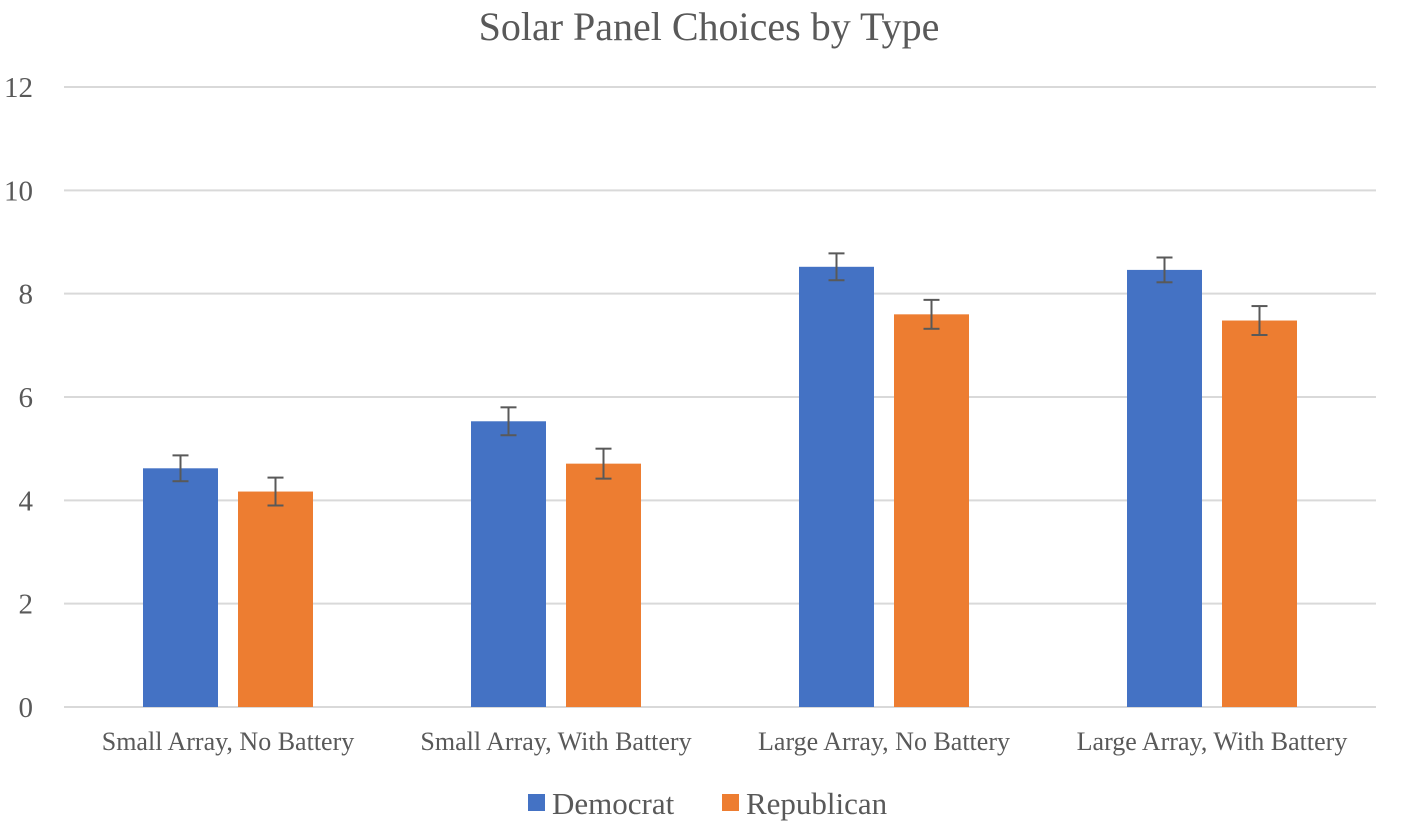 Image resolution: width=1404 pixels, height=825 pixels. I want to click on y-tick-label: 6, so click(26, 398).